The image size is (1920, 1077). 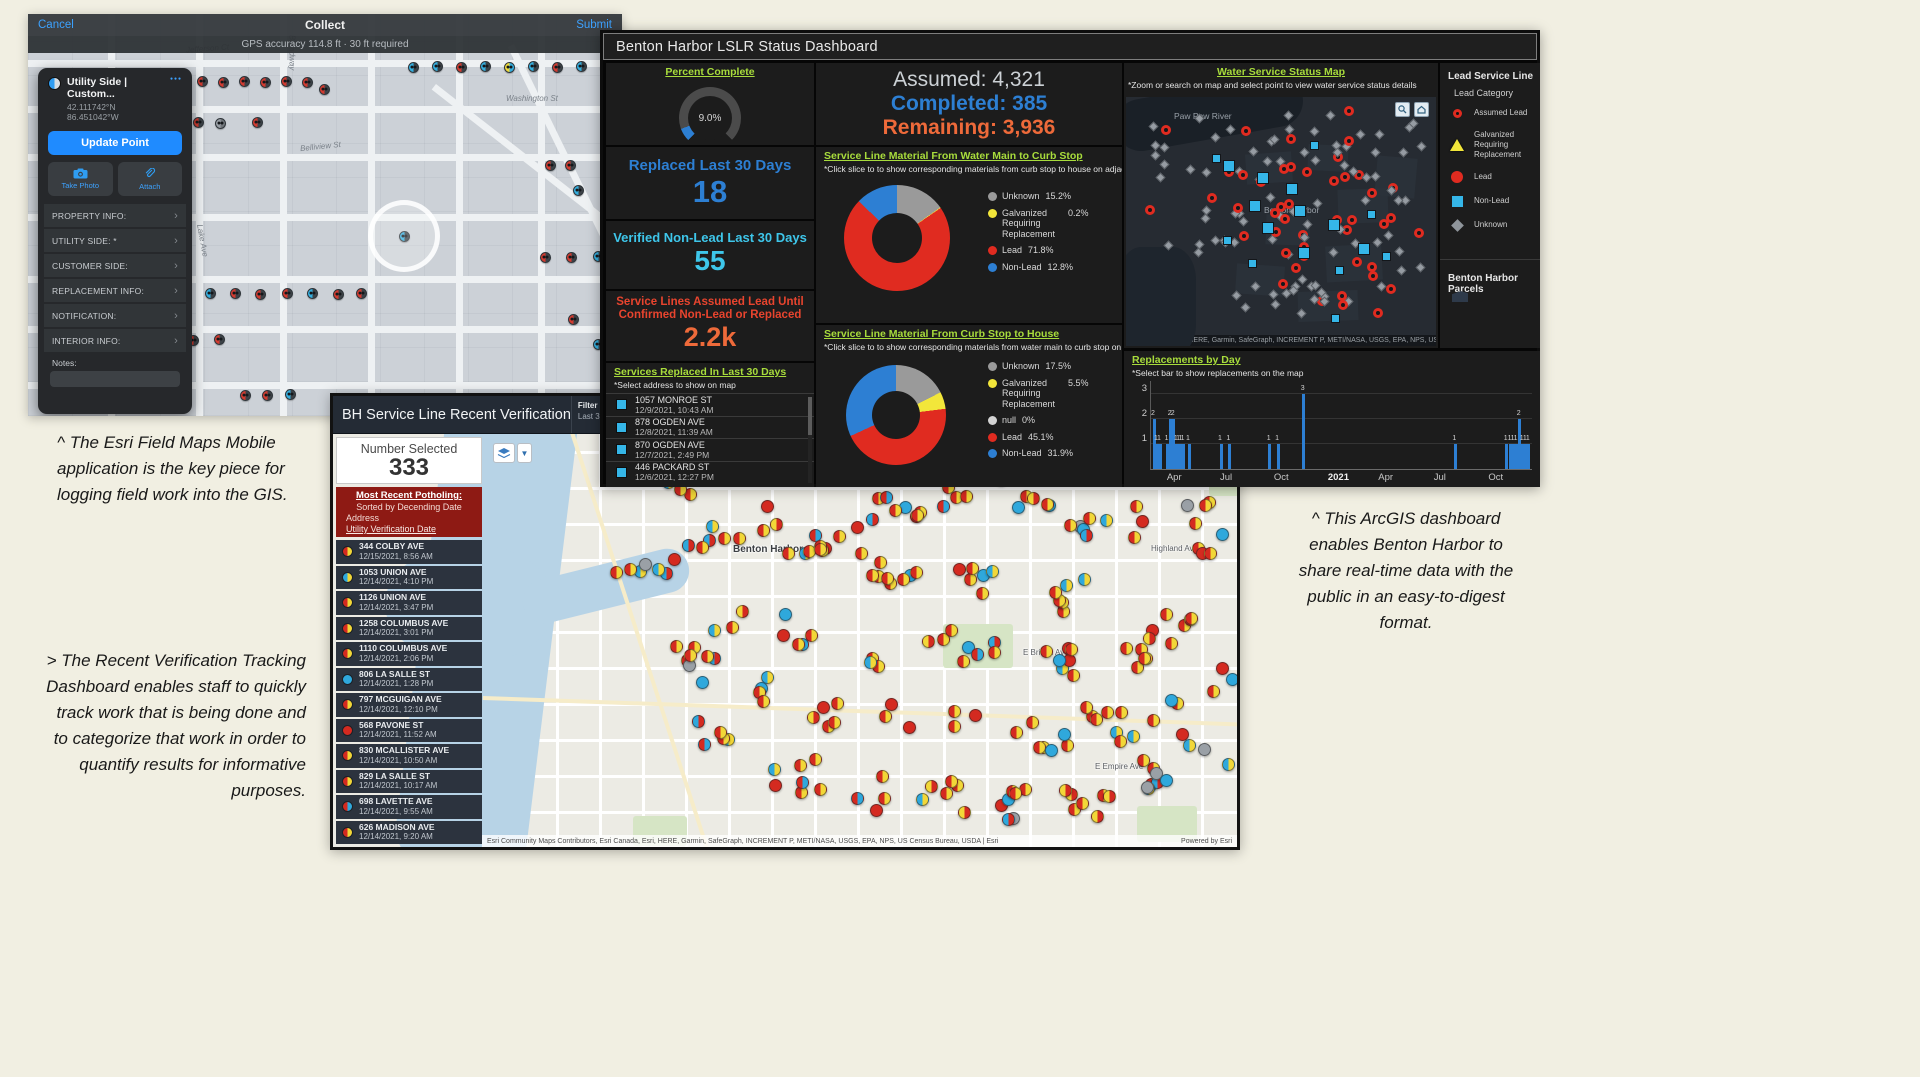 What do you see at coordinates (1051, 267) in the screenshot?
I see `legend-item-non-lead: Non-Lead 12.8%` at bounding box center [1051, 267].